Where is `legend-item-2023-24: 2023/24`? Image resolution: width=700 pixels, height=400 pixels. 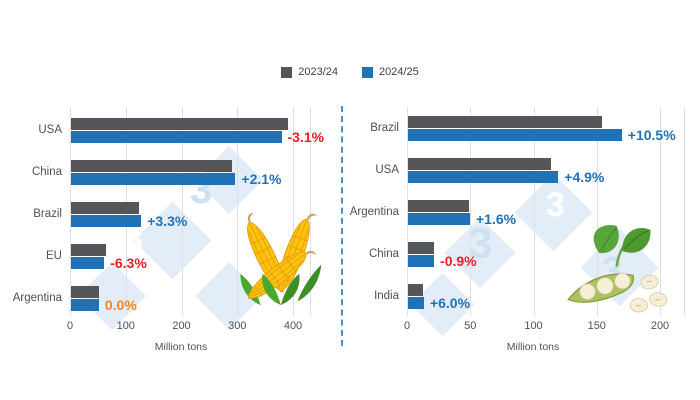 legend-item-2023-24: 2023/24 is located at coordinates (309, 72).